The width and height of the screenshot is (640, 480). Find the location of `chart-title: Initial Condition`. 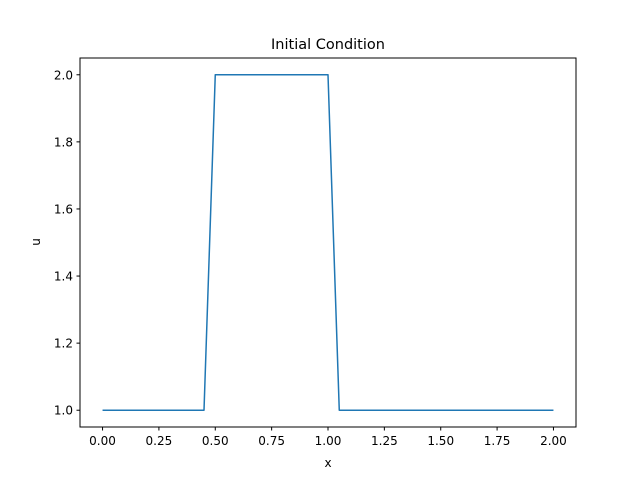

chart-title: Initial Condition is located at coordinates (328, 45).